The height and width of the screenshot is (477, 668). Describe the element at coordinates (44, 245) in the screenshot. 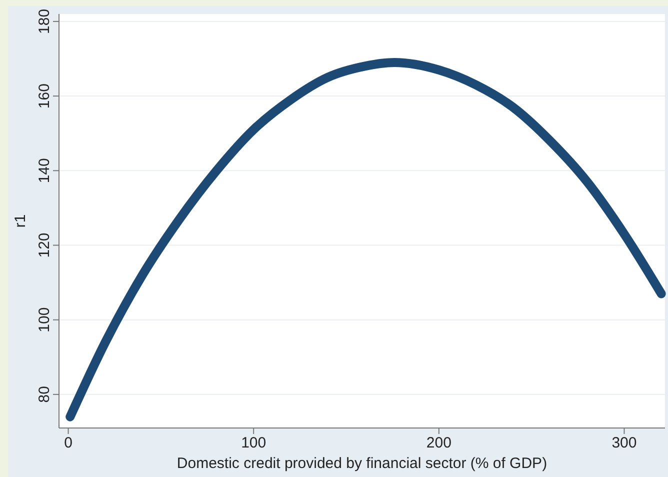

I see `y-tick-label: 120` at that location.